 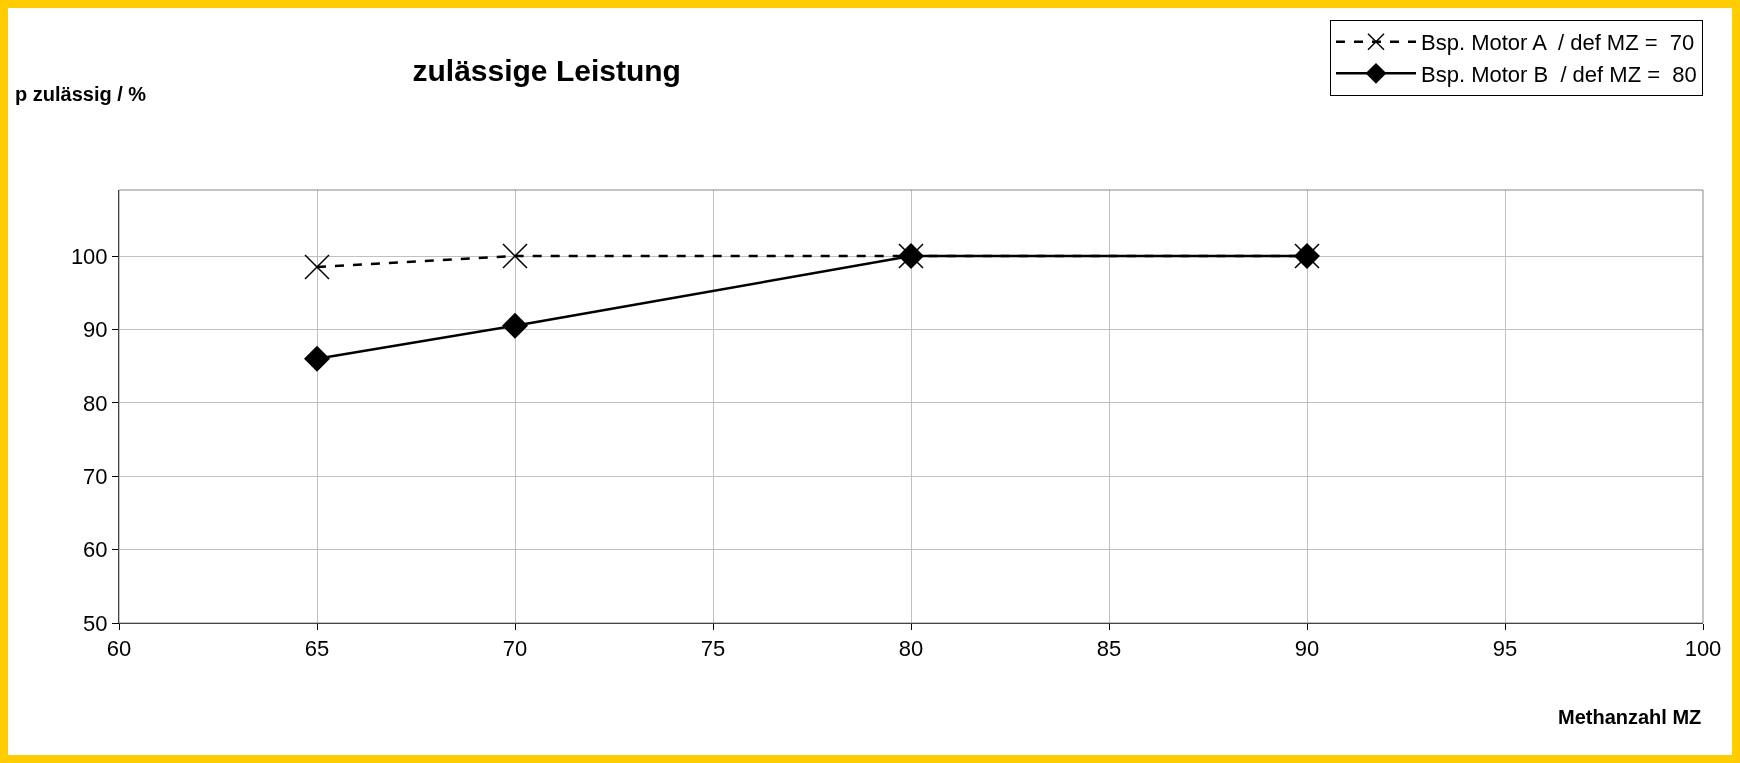 I want to click on x-tick-label: 90, so click(x=1307, y=649).